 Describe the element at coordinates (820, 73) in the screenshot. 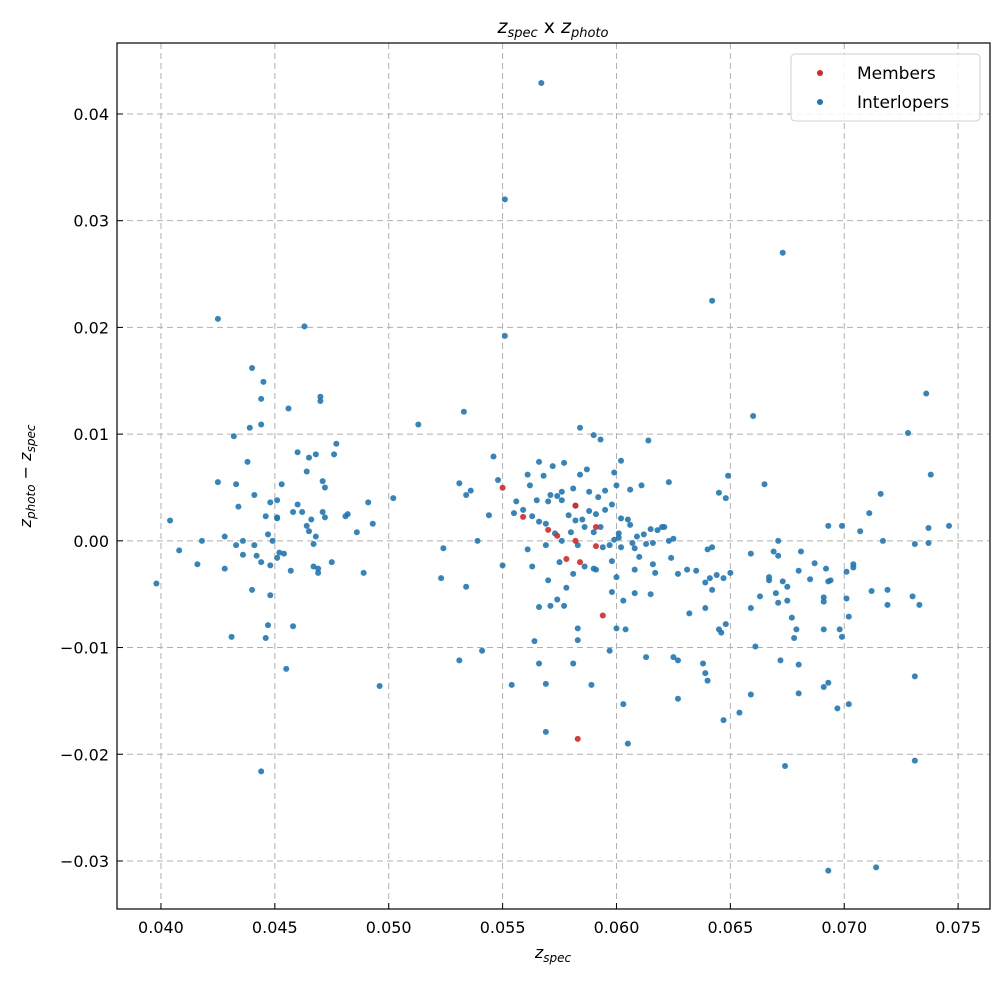

I see `legend-marker-members` at that location.